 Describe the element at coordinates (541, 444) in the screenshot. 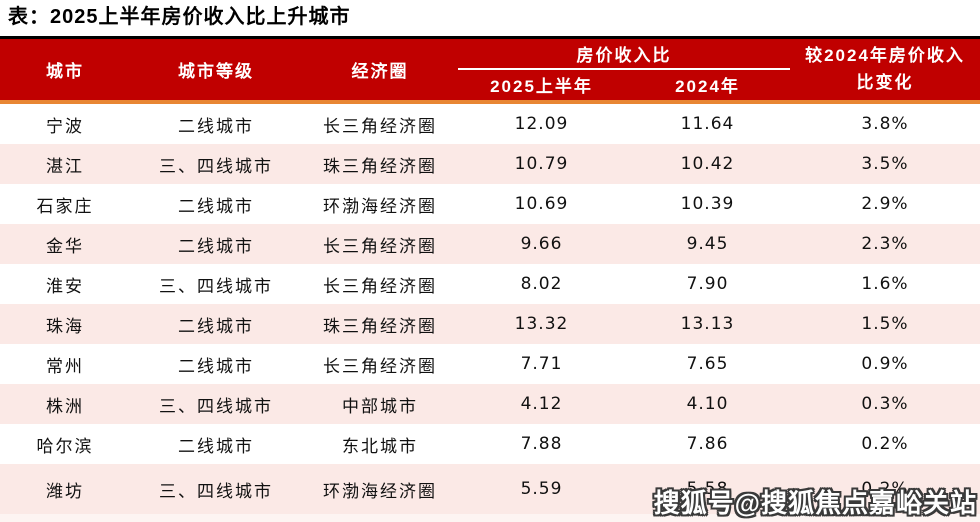

I see `cell-h1_2025: 7.88` at that location.